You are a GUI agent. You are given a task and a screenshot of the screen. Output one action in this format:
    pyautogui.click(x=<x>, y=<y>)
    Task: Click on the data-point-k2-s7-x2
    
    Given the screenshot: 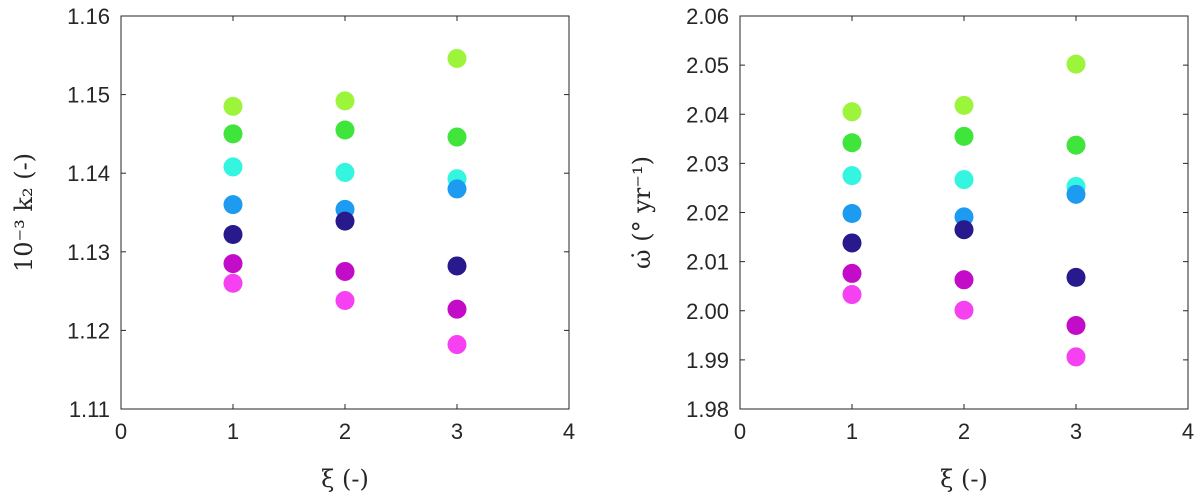 What is the action you would take?
    pyautogui.click(x=345, y=300)
    